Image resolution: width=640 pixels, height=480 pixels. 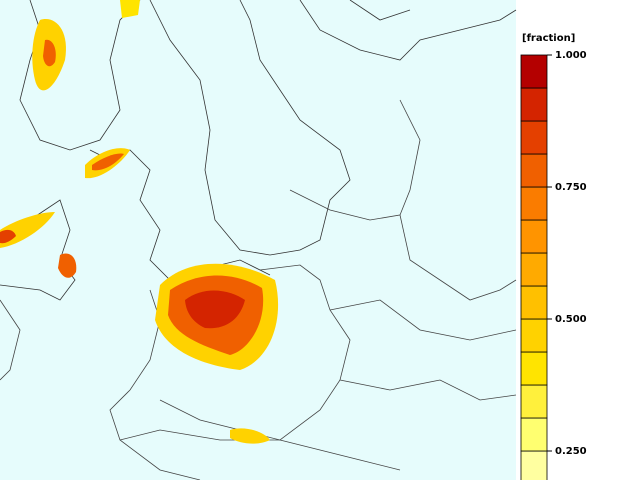 I want to click on colorbar-tick-label: 1.000, so click(x=571, y=55).